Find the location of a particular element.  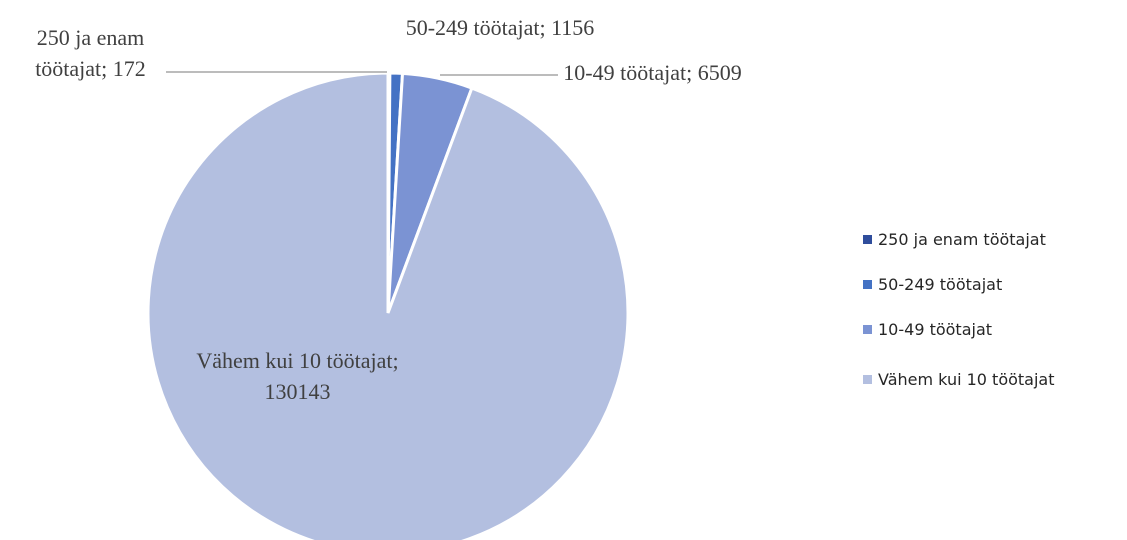

legend-item: Vähem kui 10 töötajat is located at coordinates (959, 379).